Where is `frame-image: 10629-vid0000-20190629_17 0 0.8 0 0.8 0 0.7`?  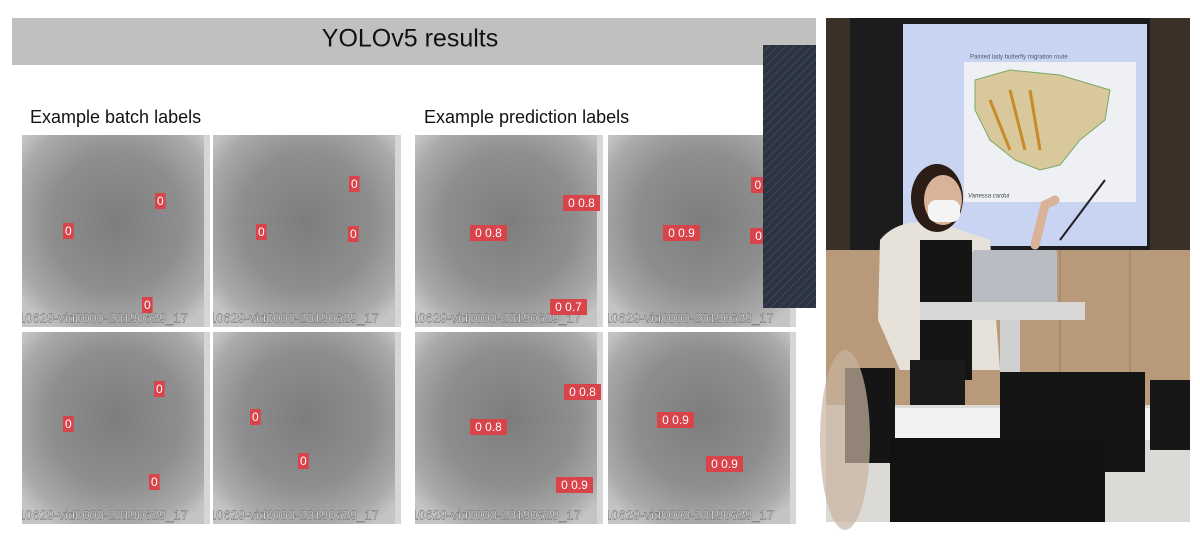
frame-image: 10629-vid0000-20190629_17 0 0.8 0 0.8 0 0.7 is located at coordinates (507, 231).